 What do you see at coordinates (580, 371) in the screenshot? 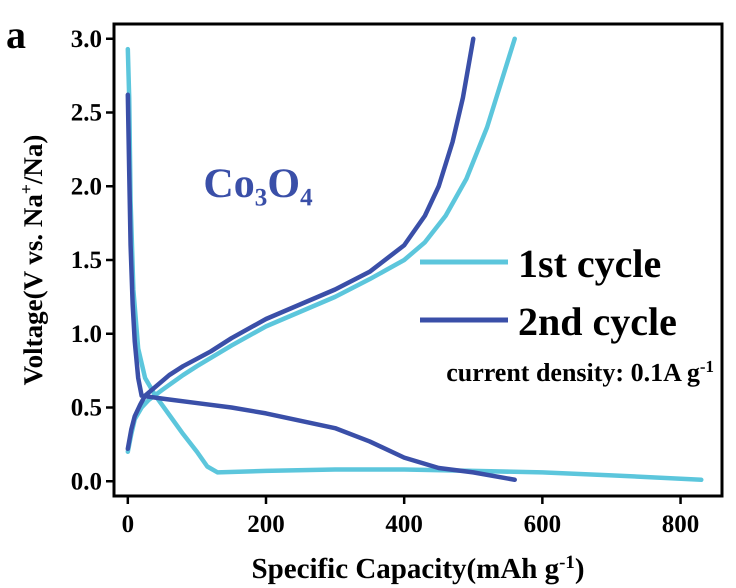
I see `annotation: current density: 0.1A g$^{-1}$` at bounding box center [580, 371].